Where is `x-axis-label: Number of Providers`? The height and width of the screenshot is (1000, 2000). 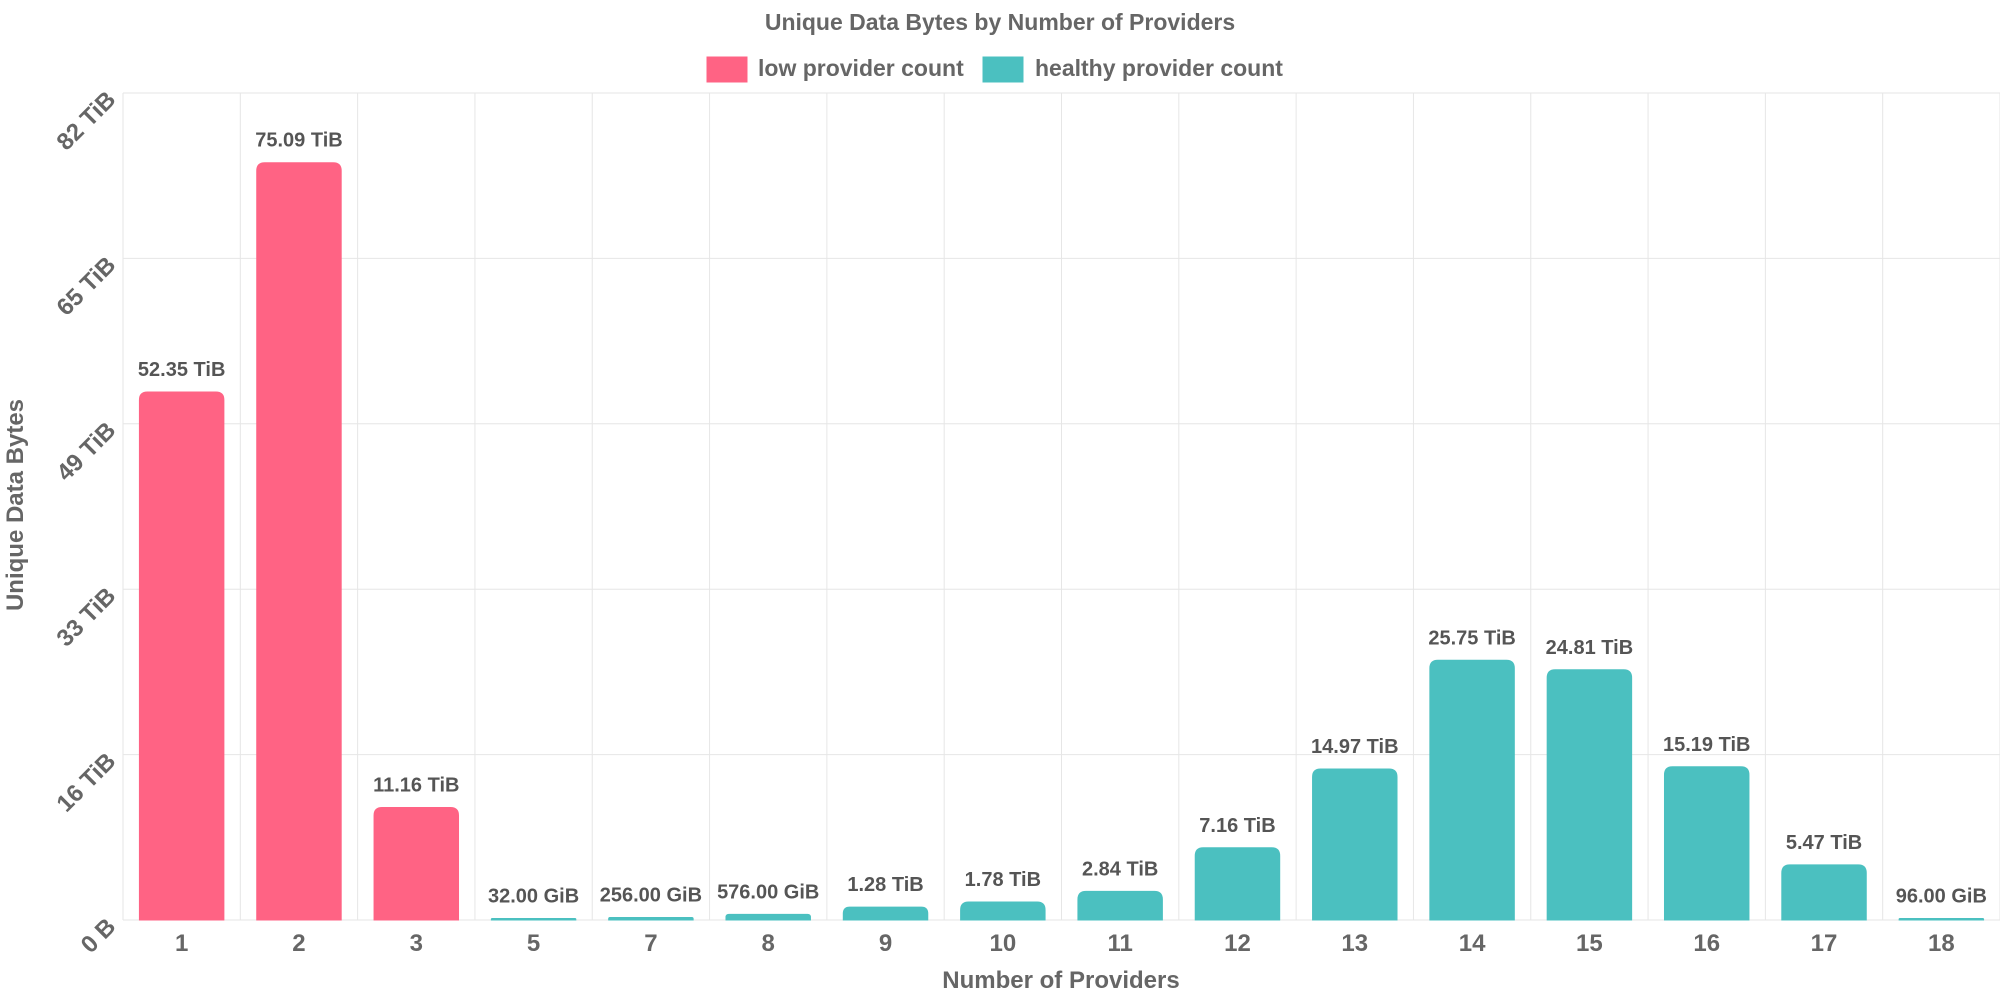 x-axis-label: Number of Providers is located at coordinates (1060, 980).